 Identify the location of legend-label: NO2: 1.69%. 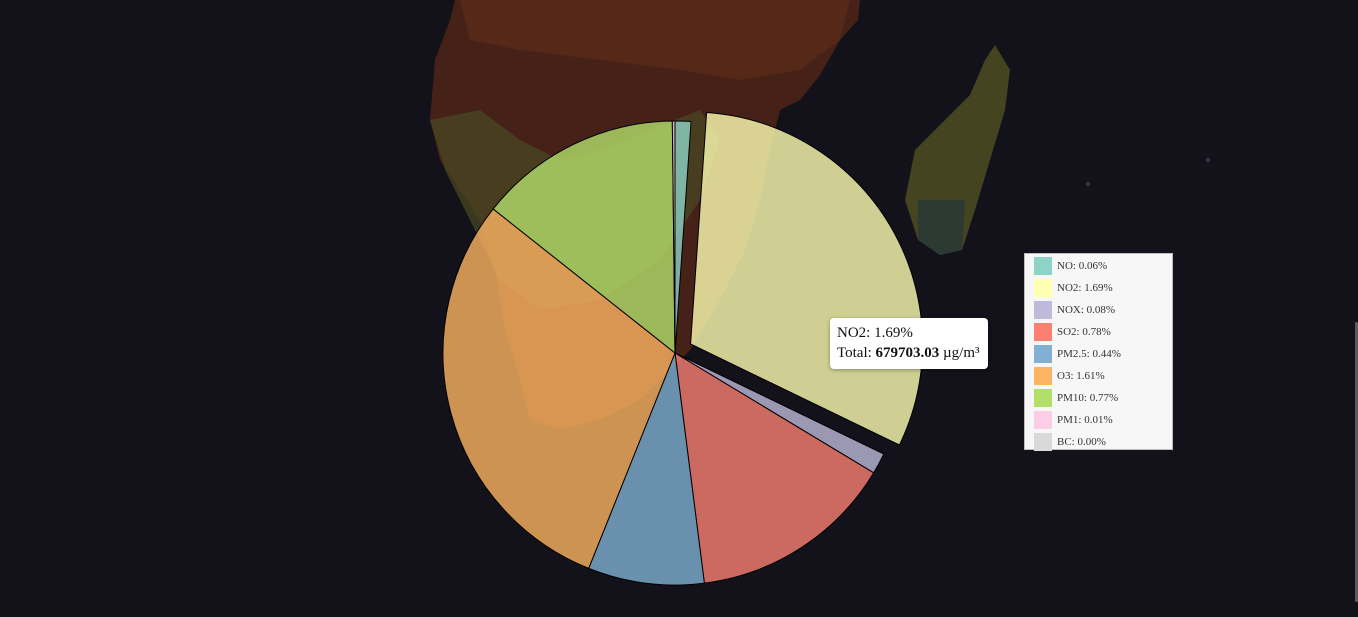
(1085, 288).